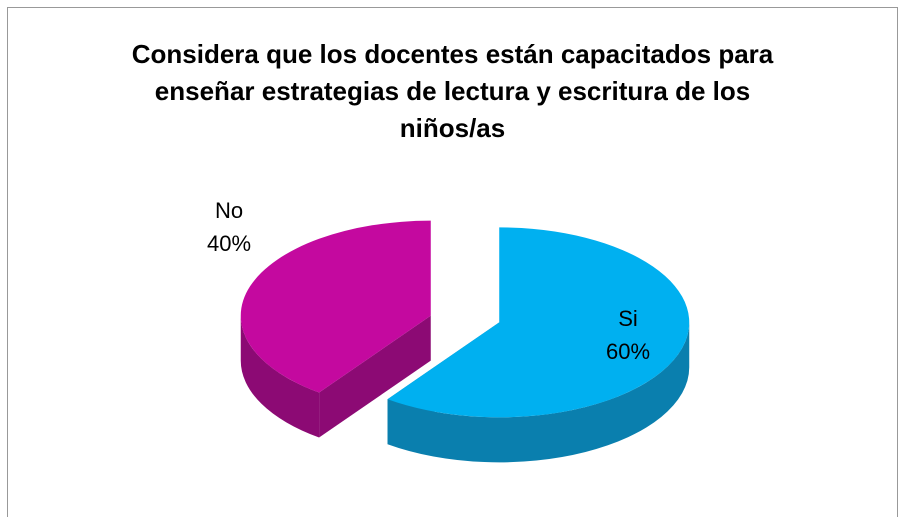  What do you see at coordinates (229, 210) in the screenshot?
I see `slice-category-label: No` at bounding box center [229, 210].